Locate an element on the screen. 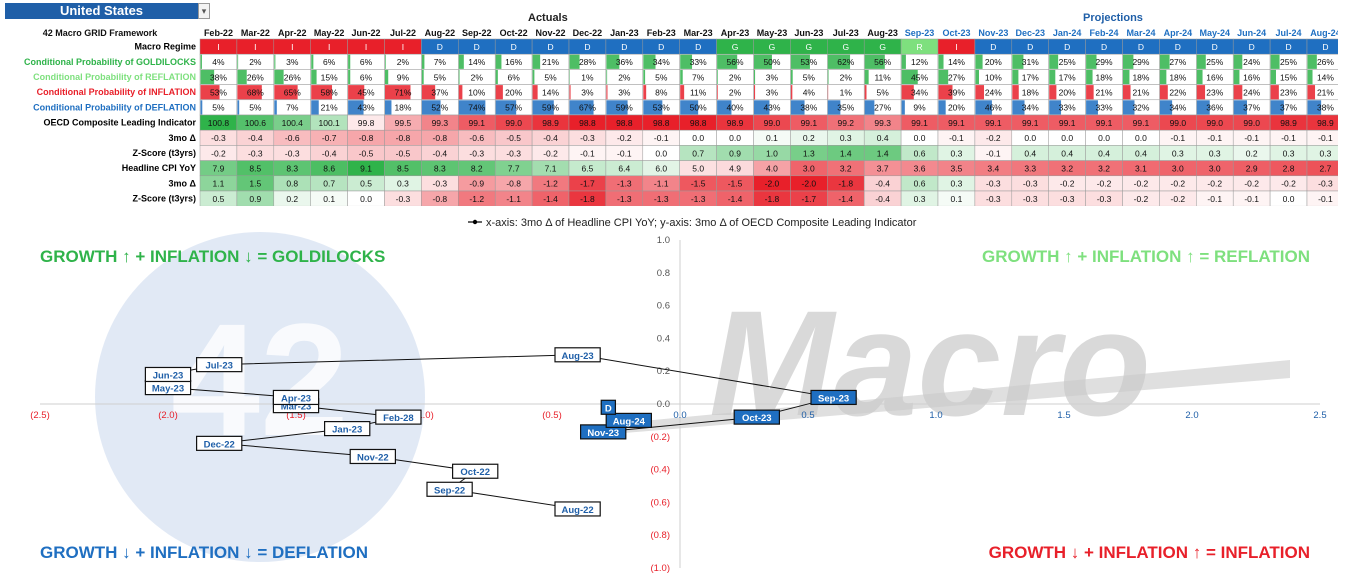 This screenshot has width=1358, height=581. cell-value: 0.5 is located at coordinates (366, 184).